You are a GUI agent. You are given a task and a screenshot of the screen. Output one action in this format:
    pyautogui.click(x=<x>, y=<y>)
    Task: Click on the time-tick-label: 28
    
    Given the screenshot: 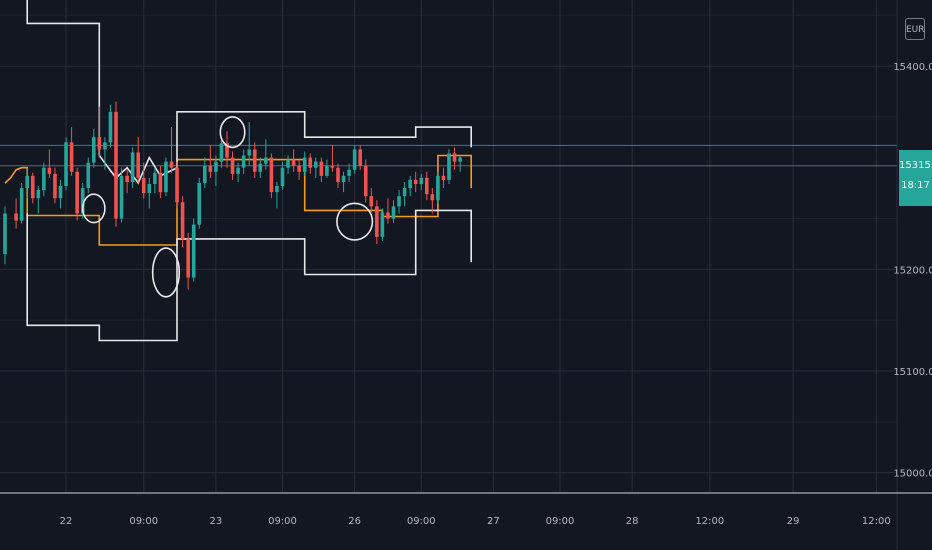 What is the action you would take?
    pyautogui.click(x=632, y=521)
    